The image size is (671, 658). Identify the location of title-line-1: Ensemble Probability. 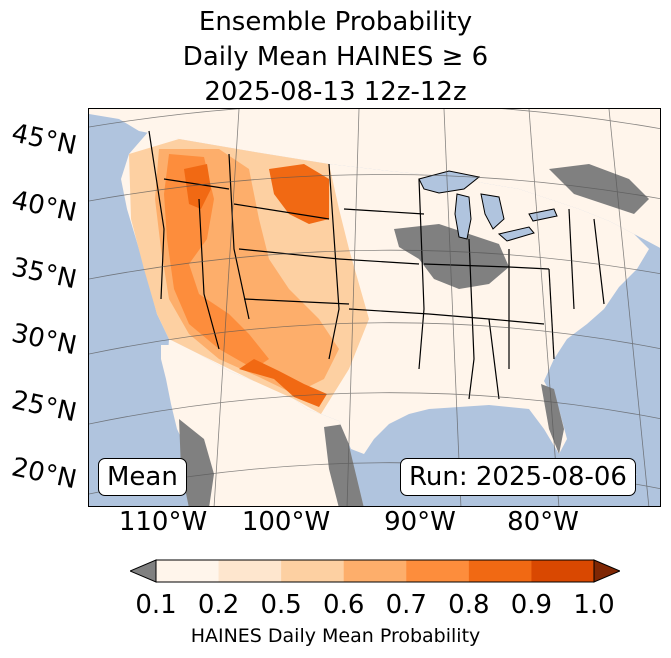
(335, 22).